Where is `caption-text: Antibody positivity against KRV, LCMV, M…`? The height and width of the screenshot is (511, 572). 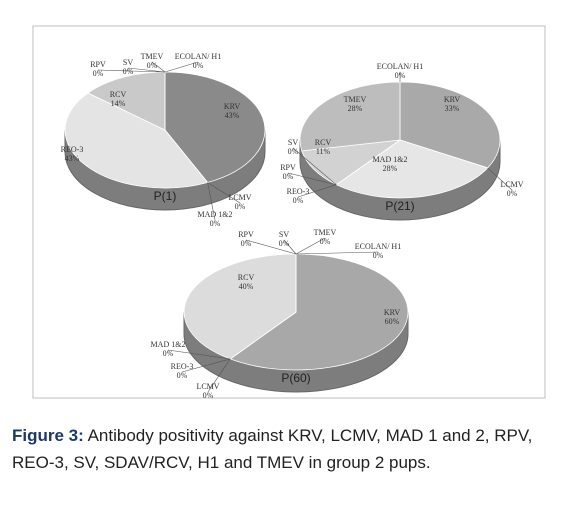 caption-text: Antibody positivity against KRV, LCMV, M… is located at coordinates (272, 449).